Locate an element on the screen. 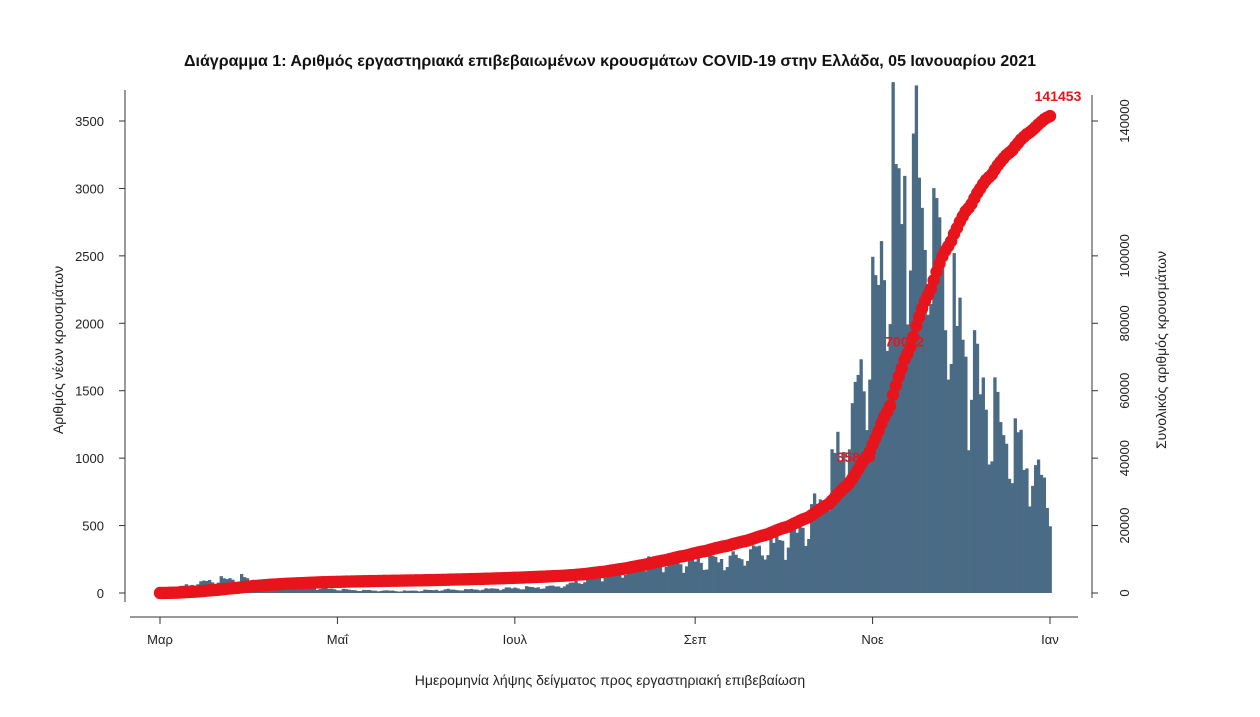  cumulative-point is located at coordinates (890, 406).